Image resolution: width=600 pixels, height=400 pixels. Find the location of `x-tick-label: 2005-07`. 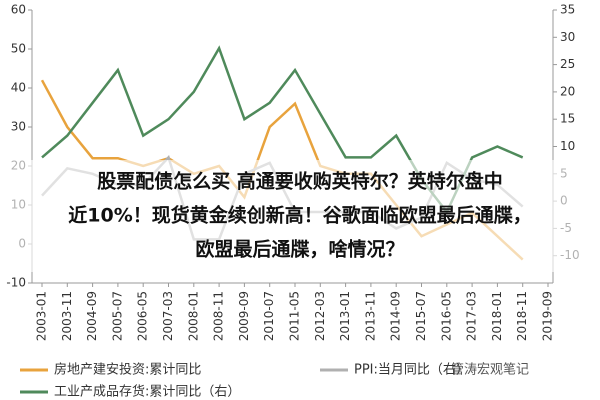

x-tick-label: 2005-07 is located at coordinates (117, 316).